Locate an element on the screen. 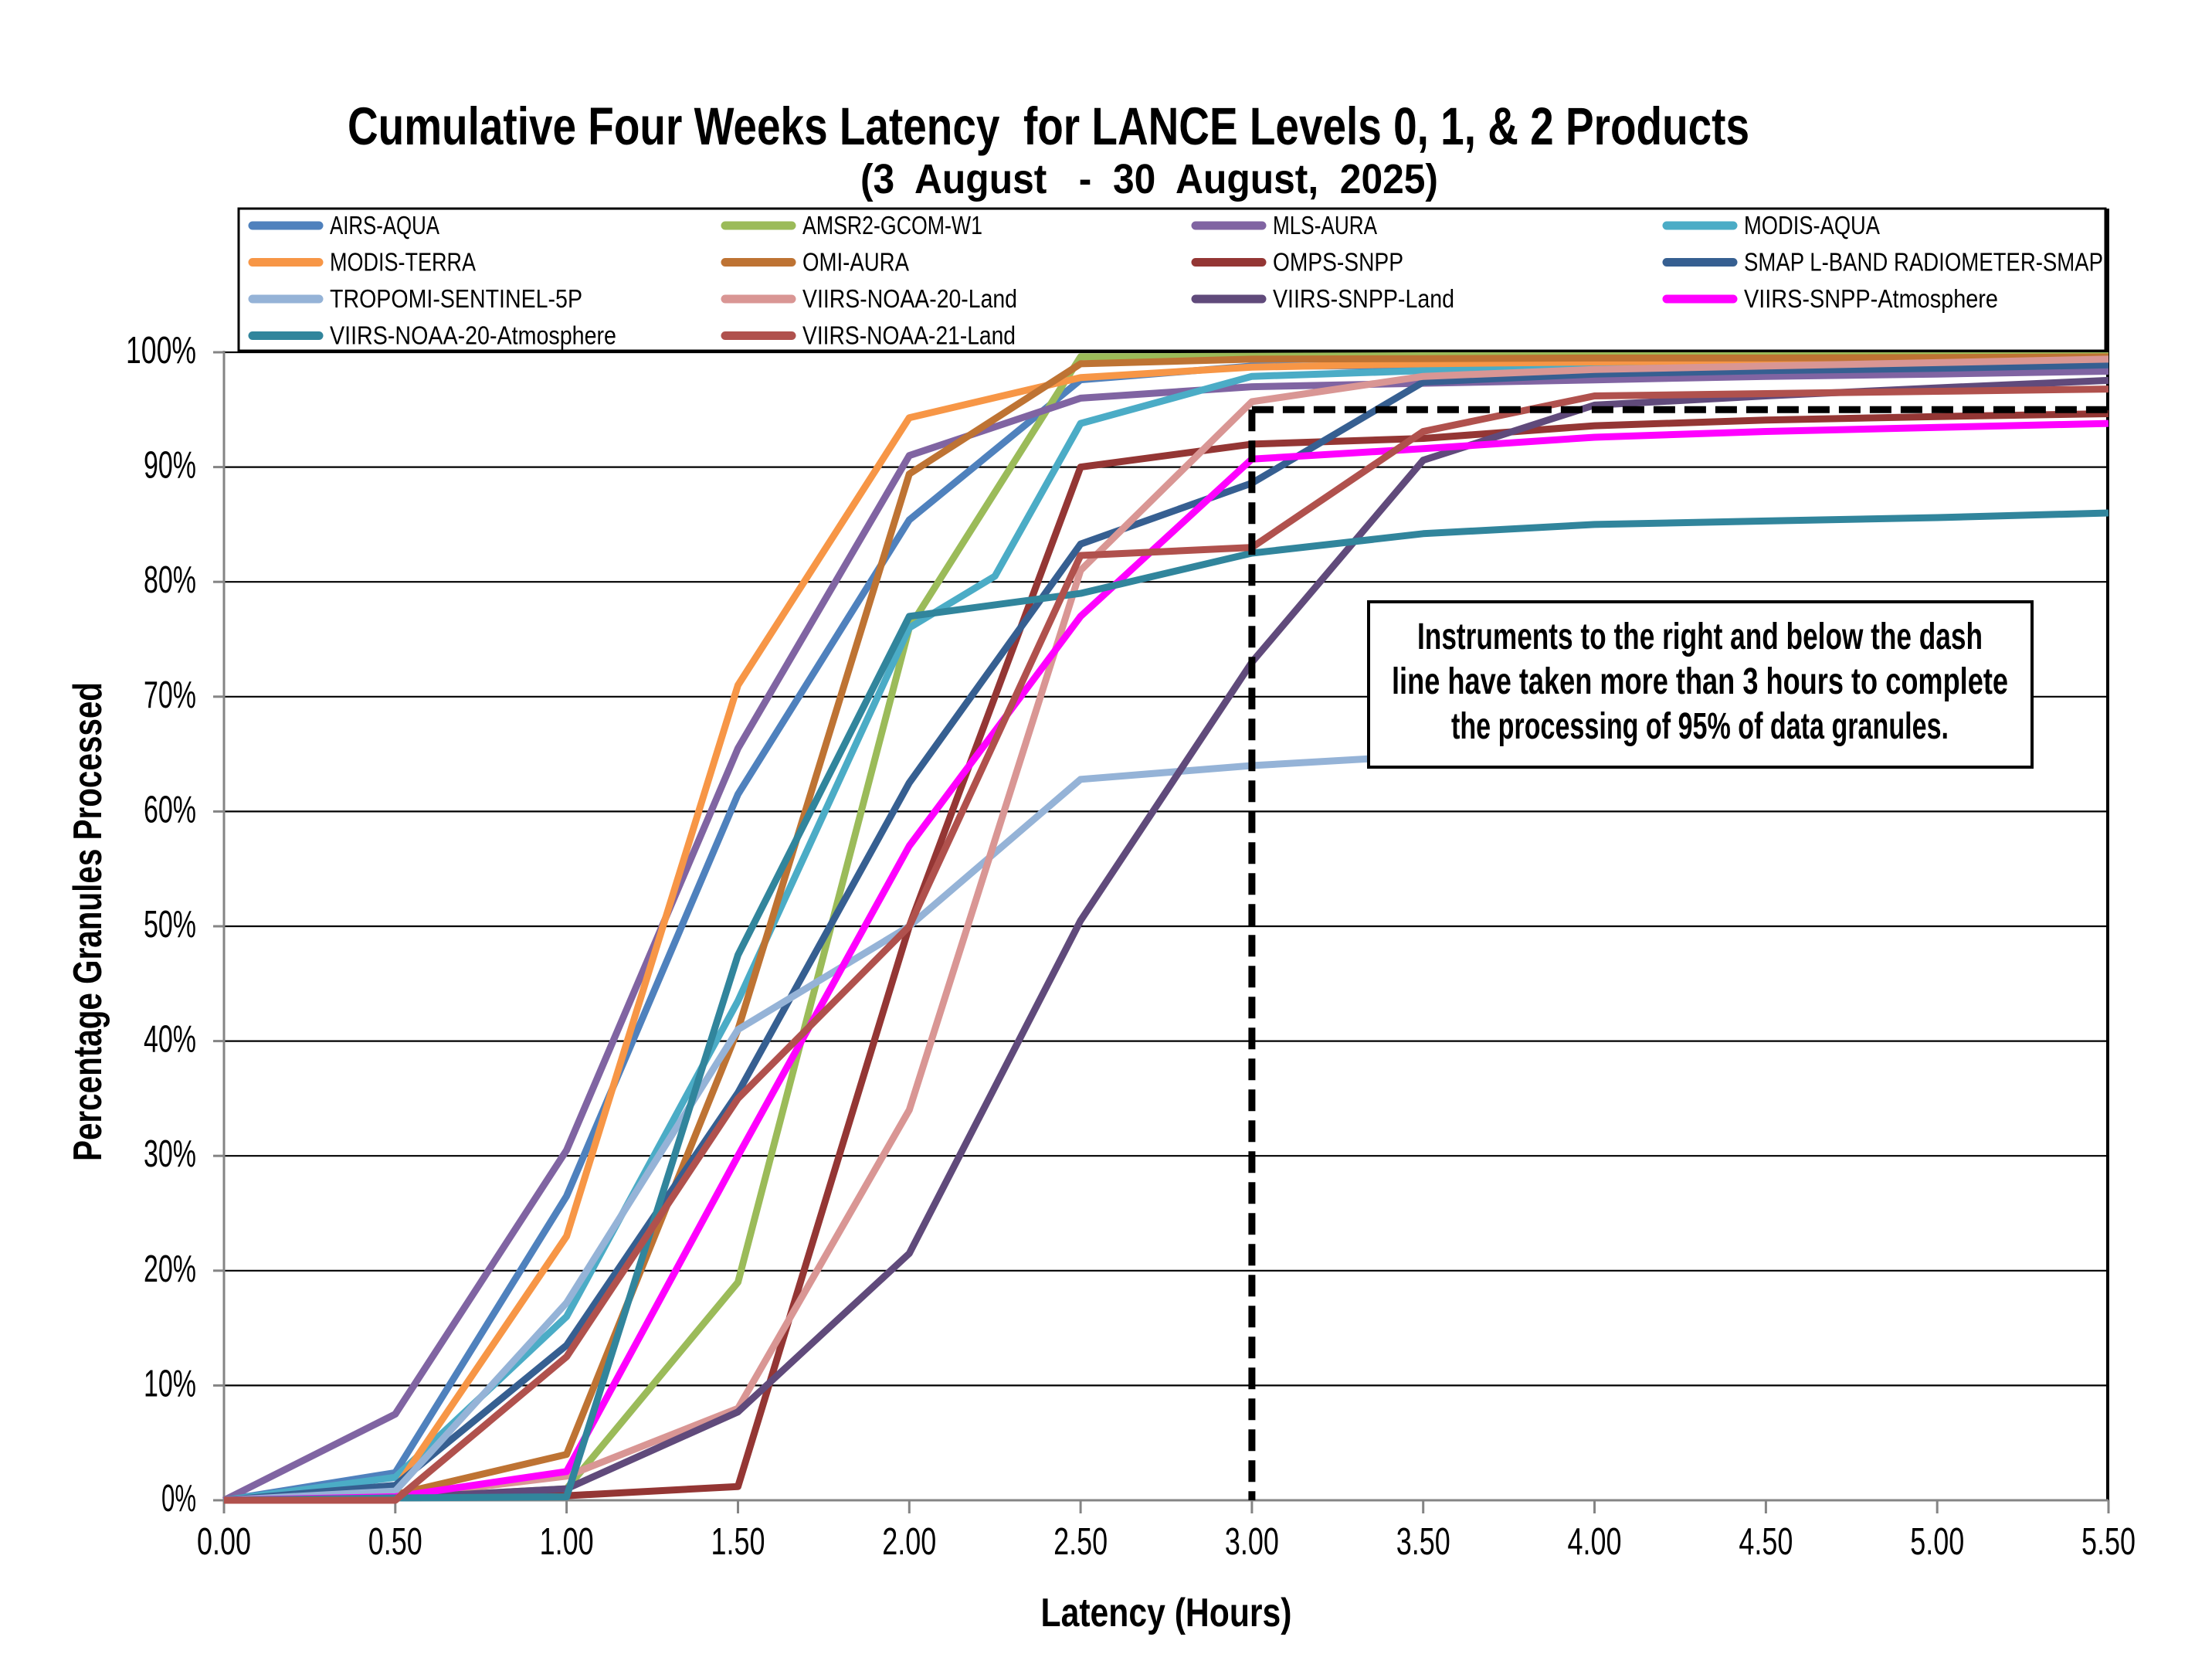  svg-text: 70% is located at coordinates (170, 695).